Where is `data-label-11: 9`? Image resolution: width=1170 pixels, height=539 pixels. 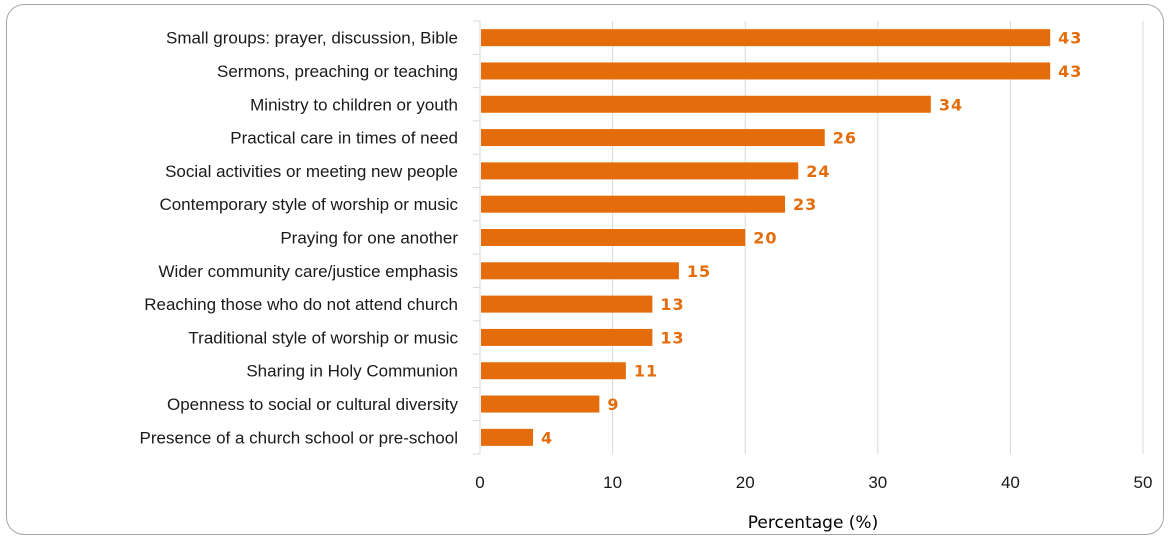
data-label-11: 9 is located at coordinates (613, 404).